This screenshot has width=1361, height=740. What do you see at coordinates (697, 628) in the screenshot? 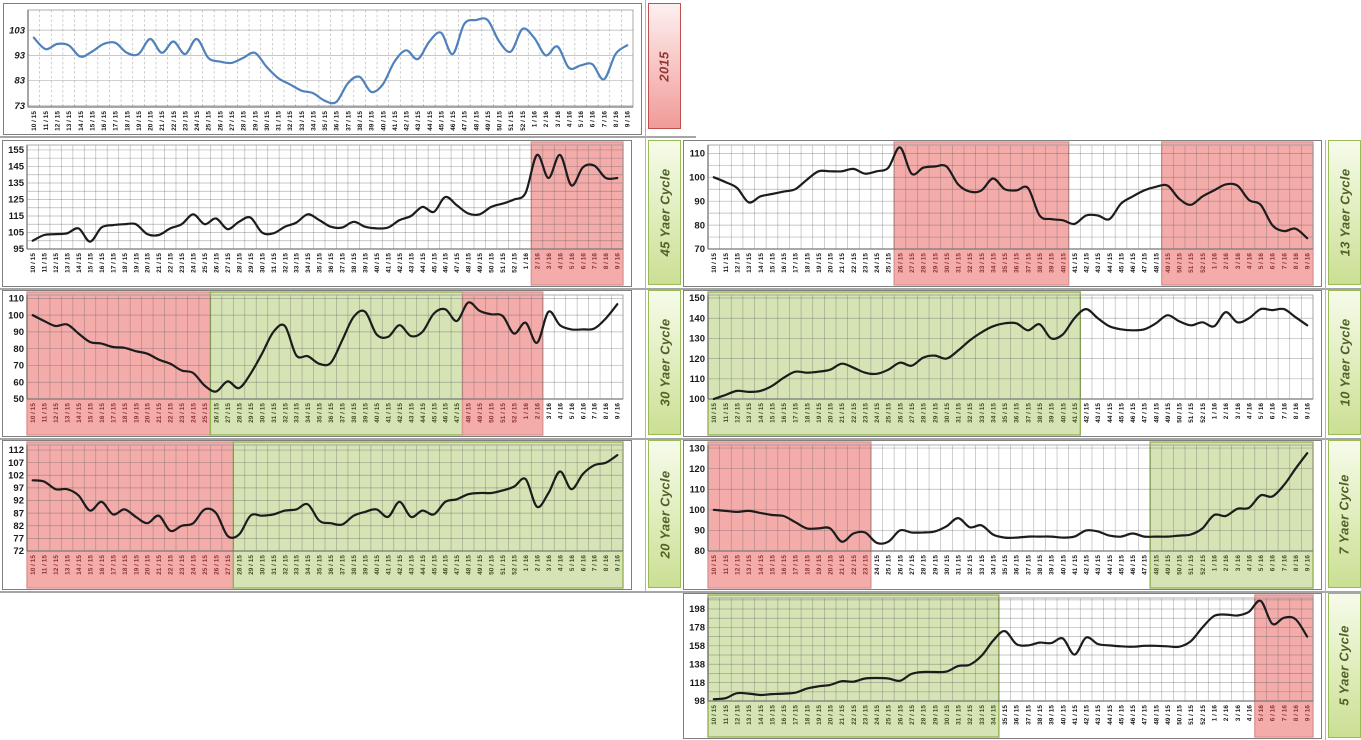
I see `svg-text: 178` at bounding box center [697, 628].